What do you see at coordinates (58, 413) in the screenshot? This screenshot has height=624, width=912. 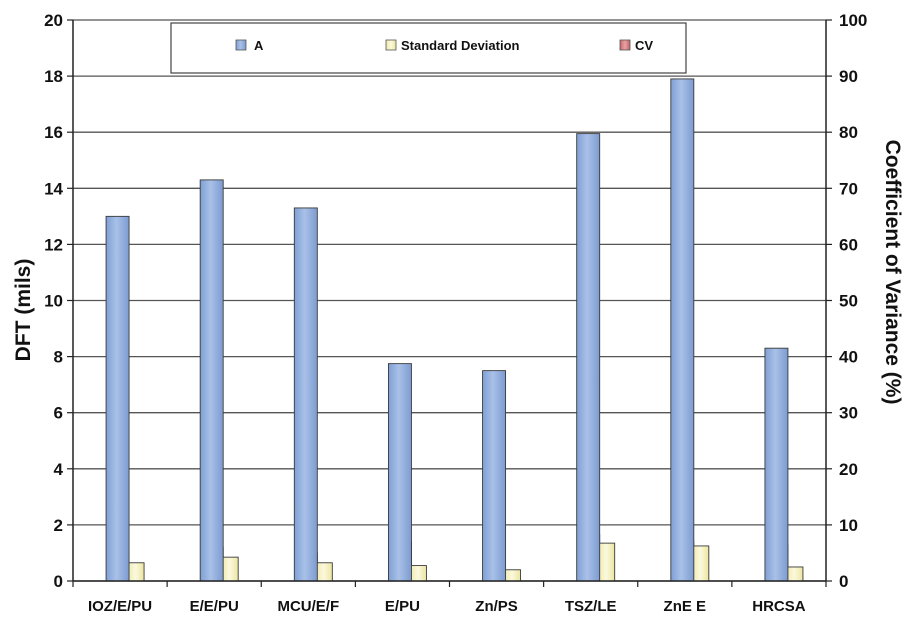 I see `y-tick-label: 6` at bounding box center [58, 413].